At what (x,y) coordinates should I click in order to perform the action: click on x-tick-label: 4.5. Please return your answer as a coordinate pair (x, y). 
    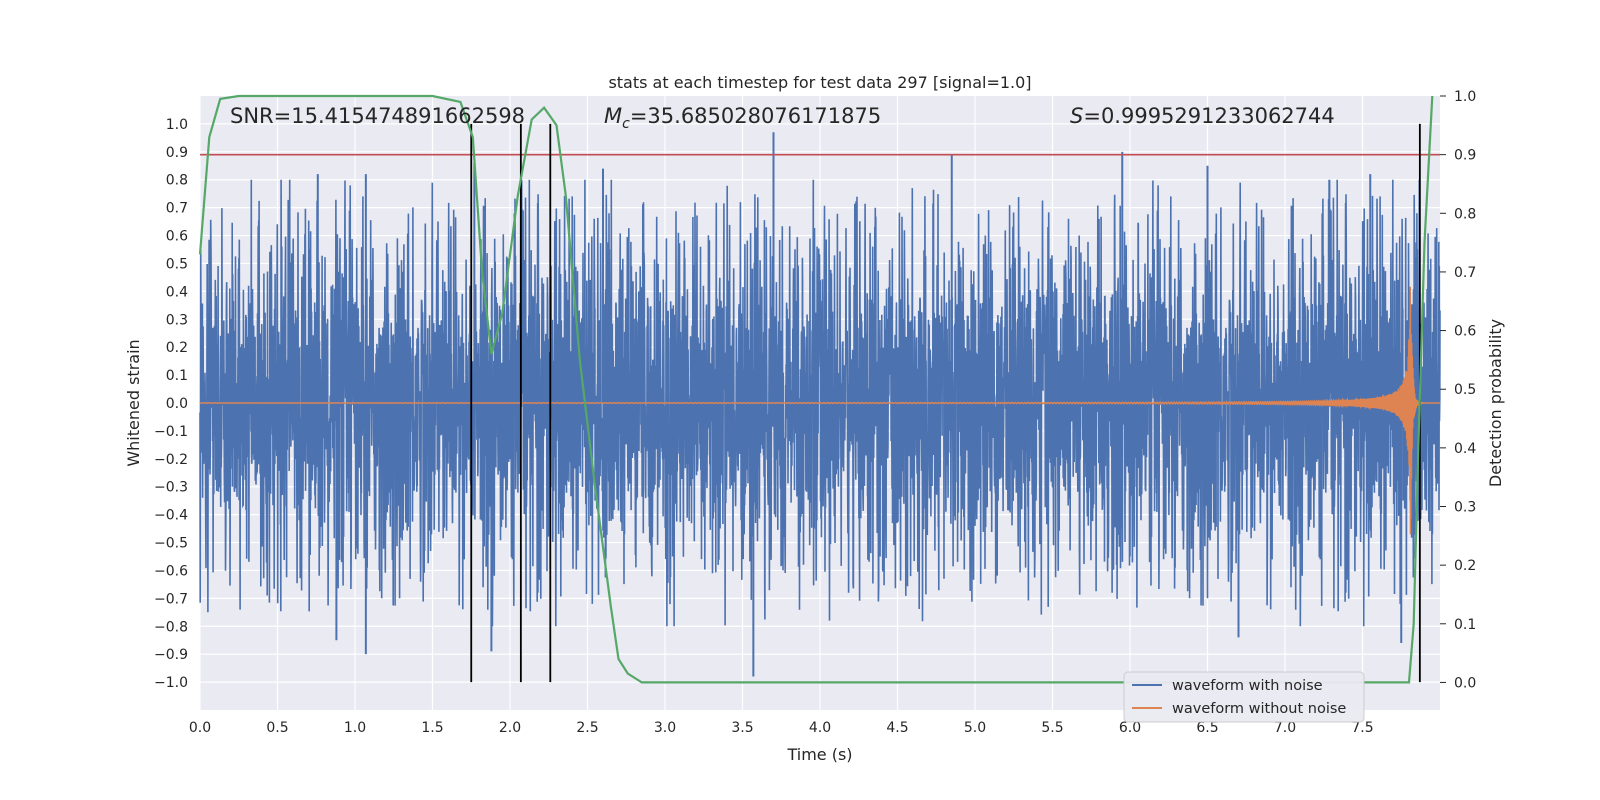
    Looking at the image, I should click on (897, 728).